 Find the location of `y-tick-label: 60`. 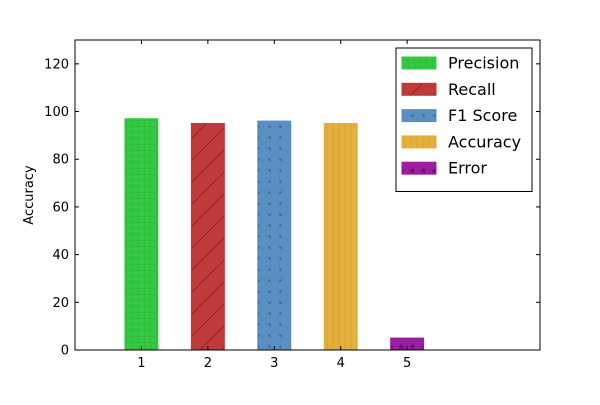

y-tick-label: 60 is located at coordinates (60, 207).